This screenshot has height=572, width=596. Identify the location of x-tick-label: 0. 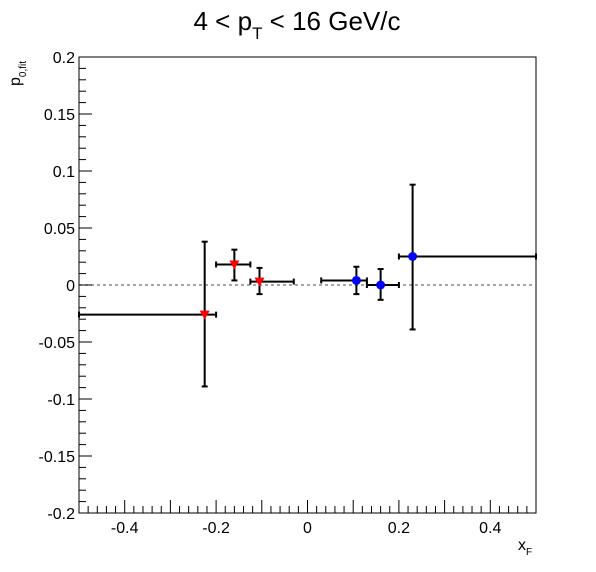
(307, 528).